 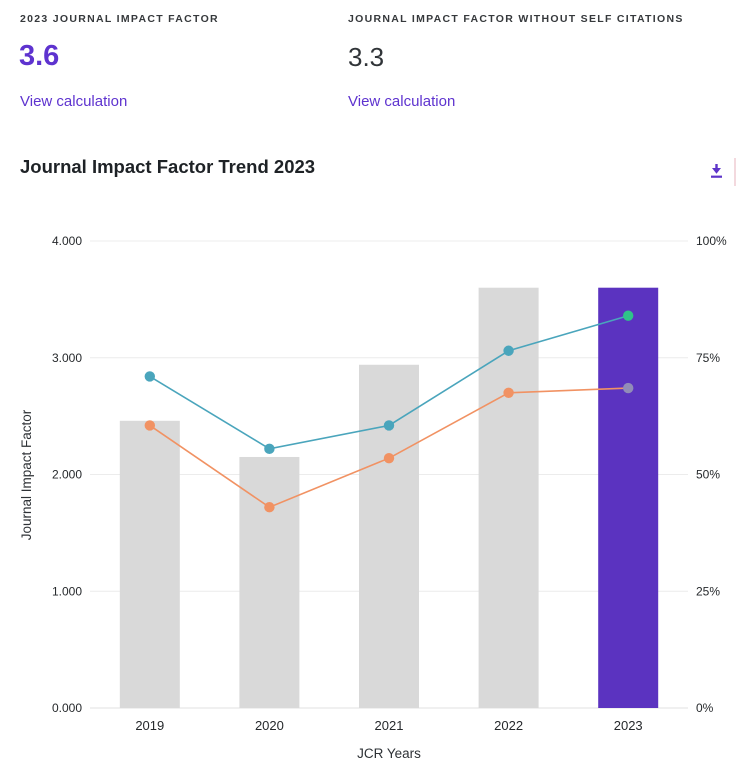 I want to click on right-axis-tick: 100%, so click(x=711, y=241).